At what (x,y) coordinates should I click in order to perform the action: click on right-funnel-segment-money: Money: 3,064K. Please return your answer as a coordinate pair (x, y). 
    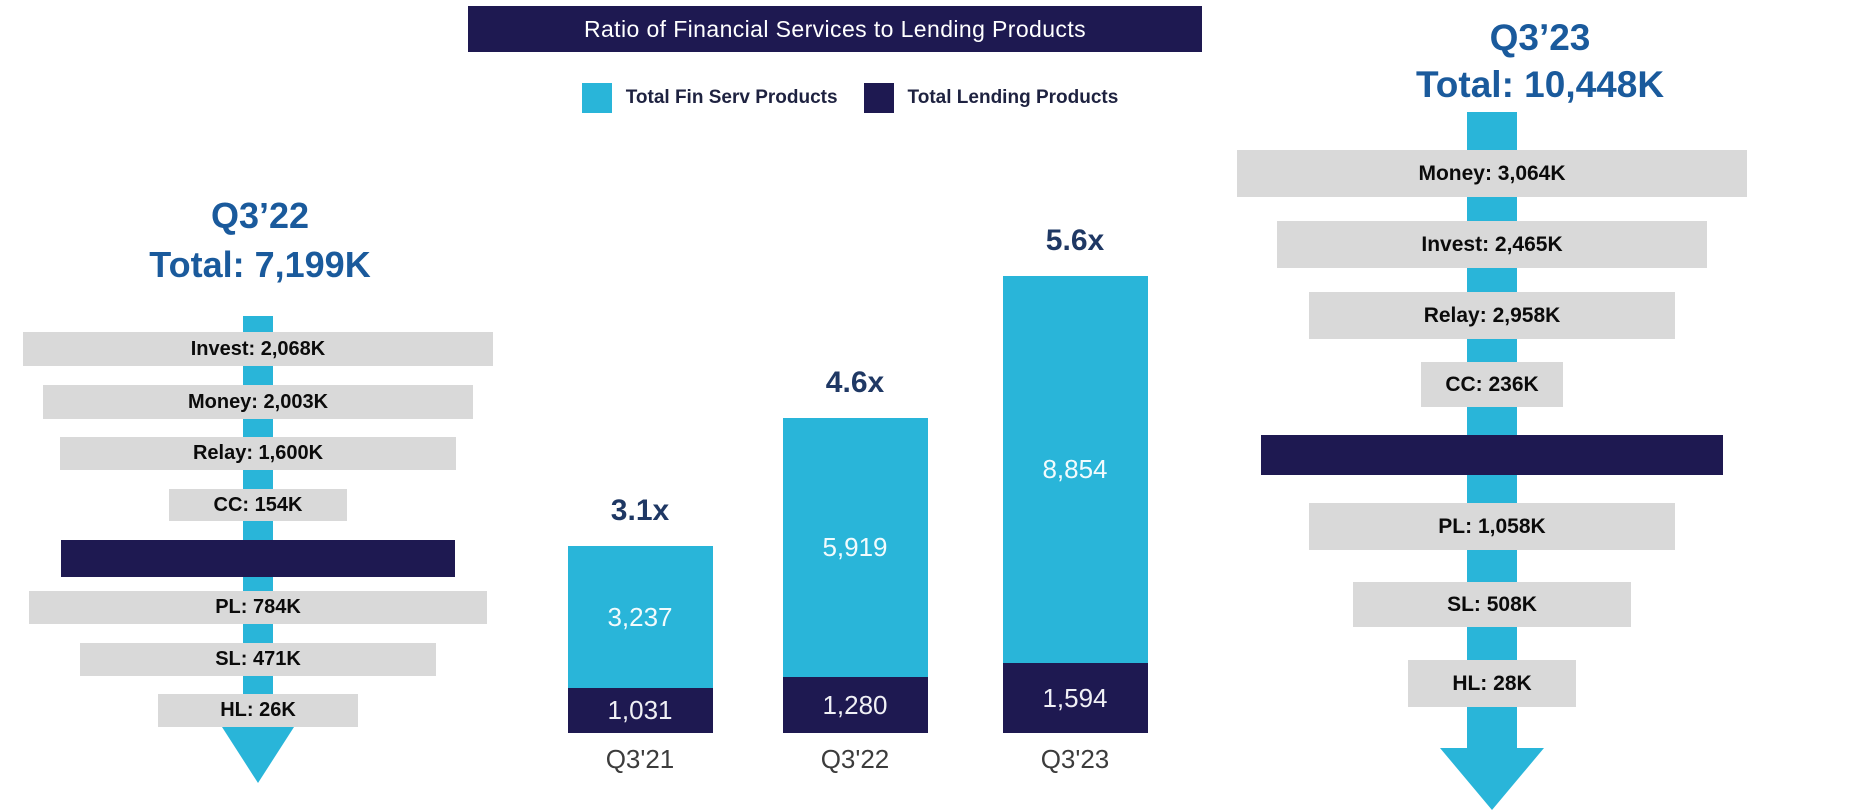
    Looking at the image, I should click on (1492, 173).